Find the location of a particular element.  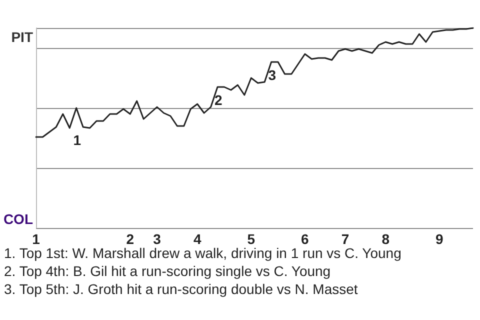

annotation: 3 is located at coordinates (272, 75).